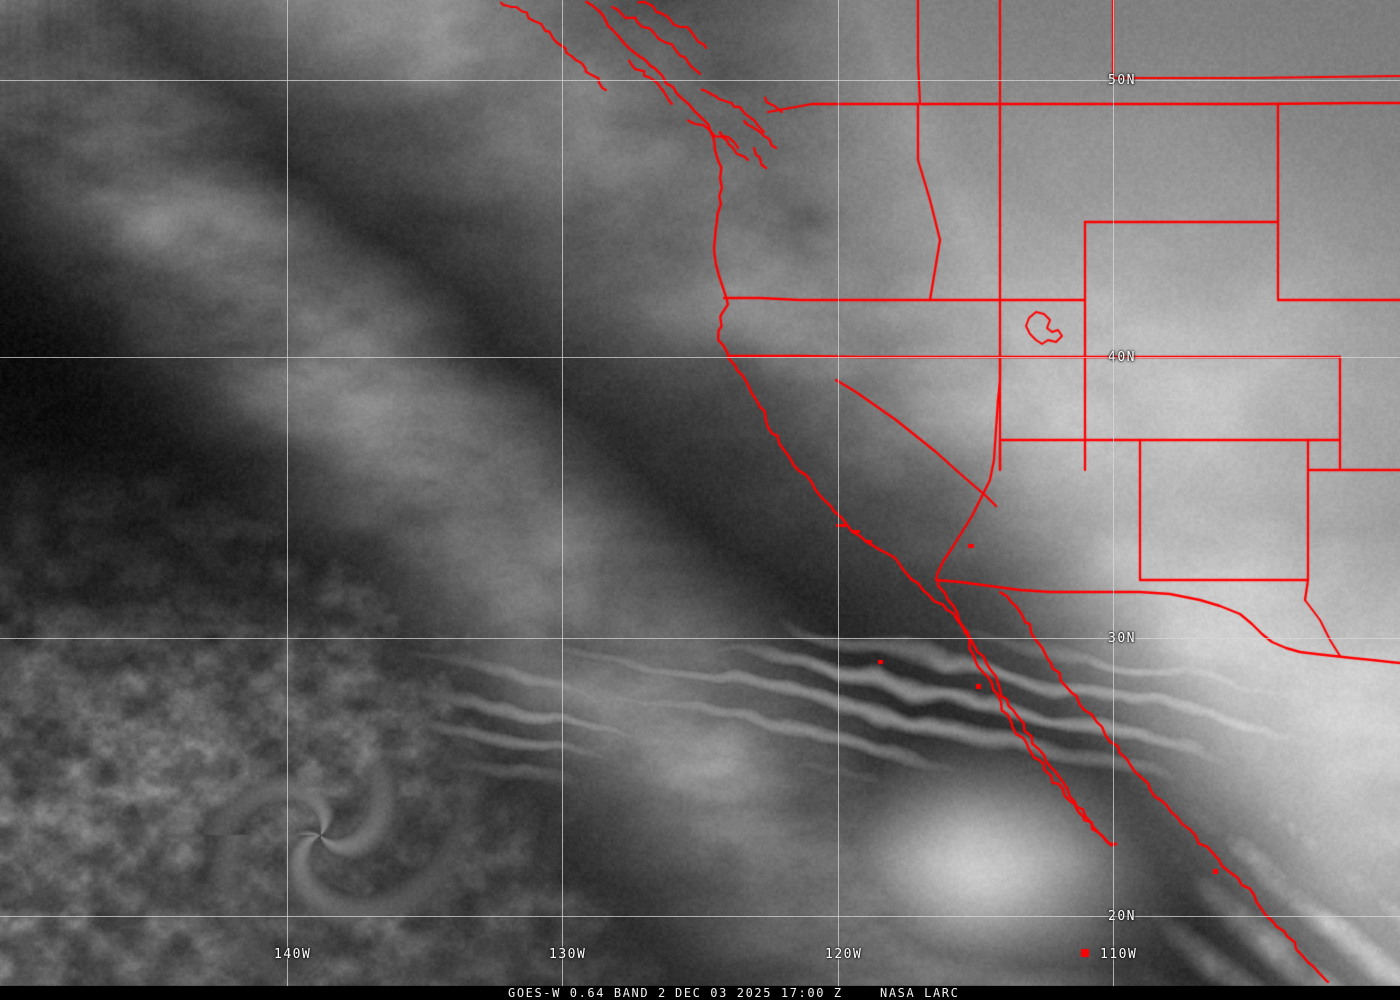 Image resolution: width=1400 pixels, height=1000 pixels. Describe the element at coordinates (587, 993) in the screenshot. I see `info-product-label: GOES-W 0.64 BAND 2` at that location.